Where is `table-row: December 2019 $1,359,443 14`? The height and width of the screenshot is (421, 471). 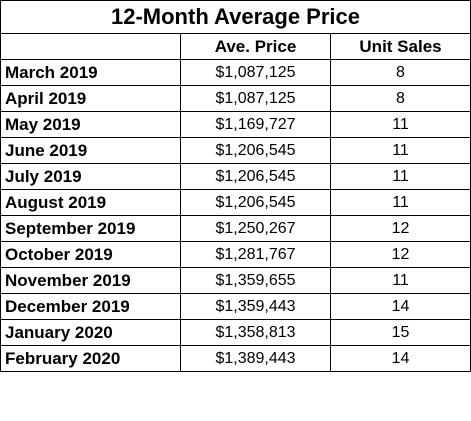
table-row: December 2019 $1,359,443 14 is located at coordinates (235, 306).